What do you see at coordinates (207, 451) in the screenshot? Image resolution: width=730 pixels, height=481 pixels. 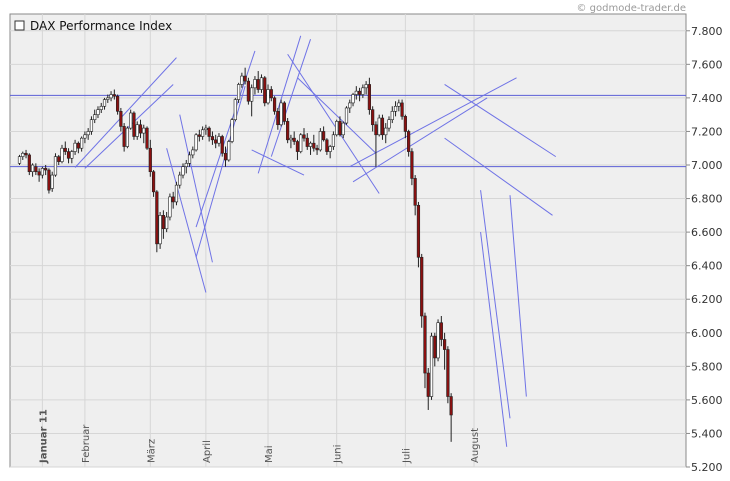 I see `month-label: April` at bounding box center [207, 451].